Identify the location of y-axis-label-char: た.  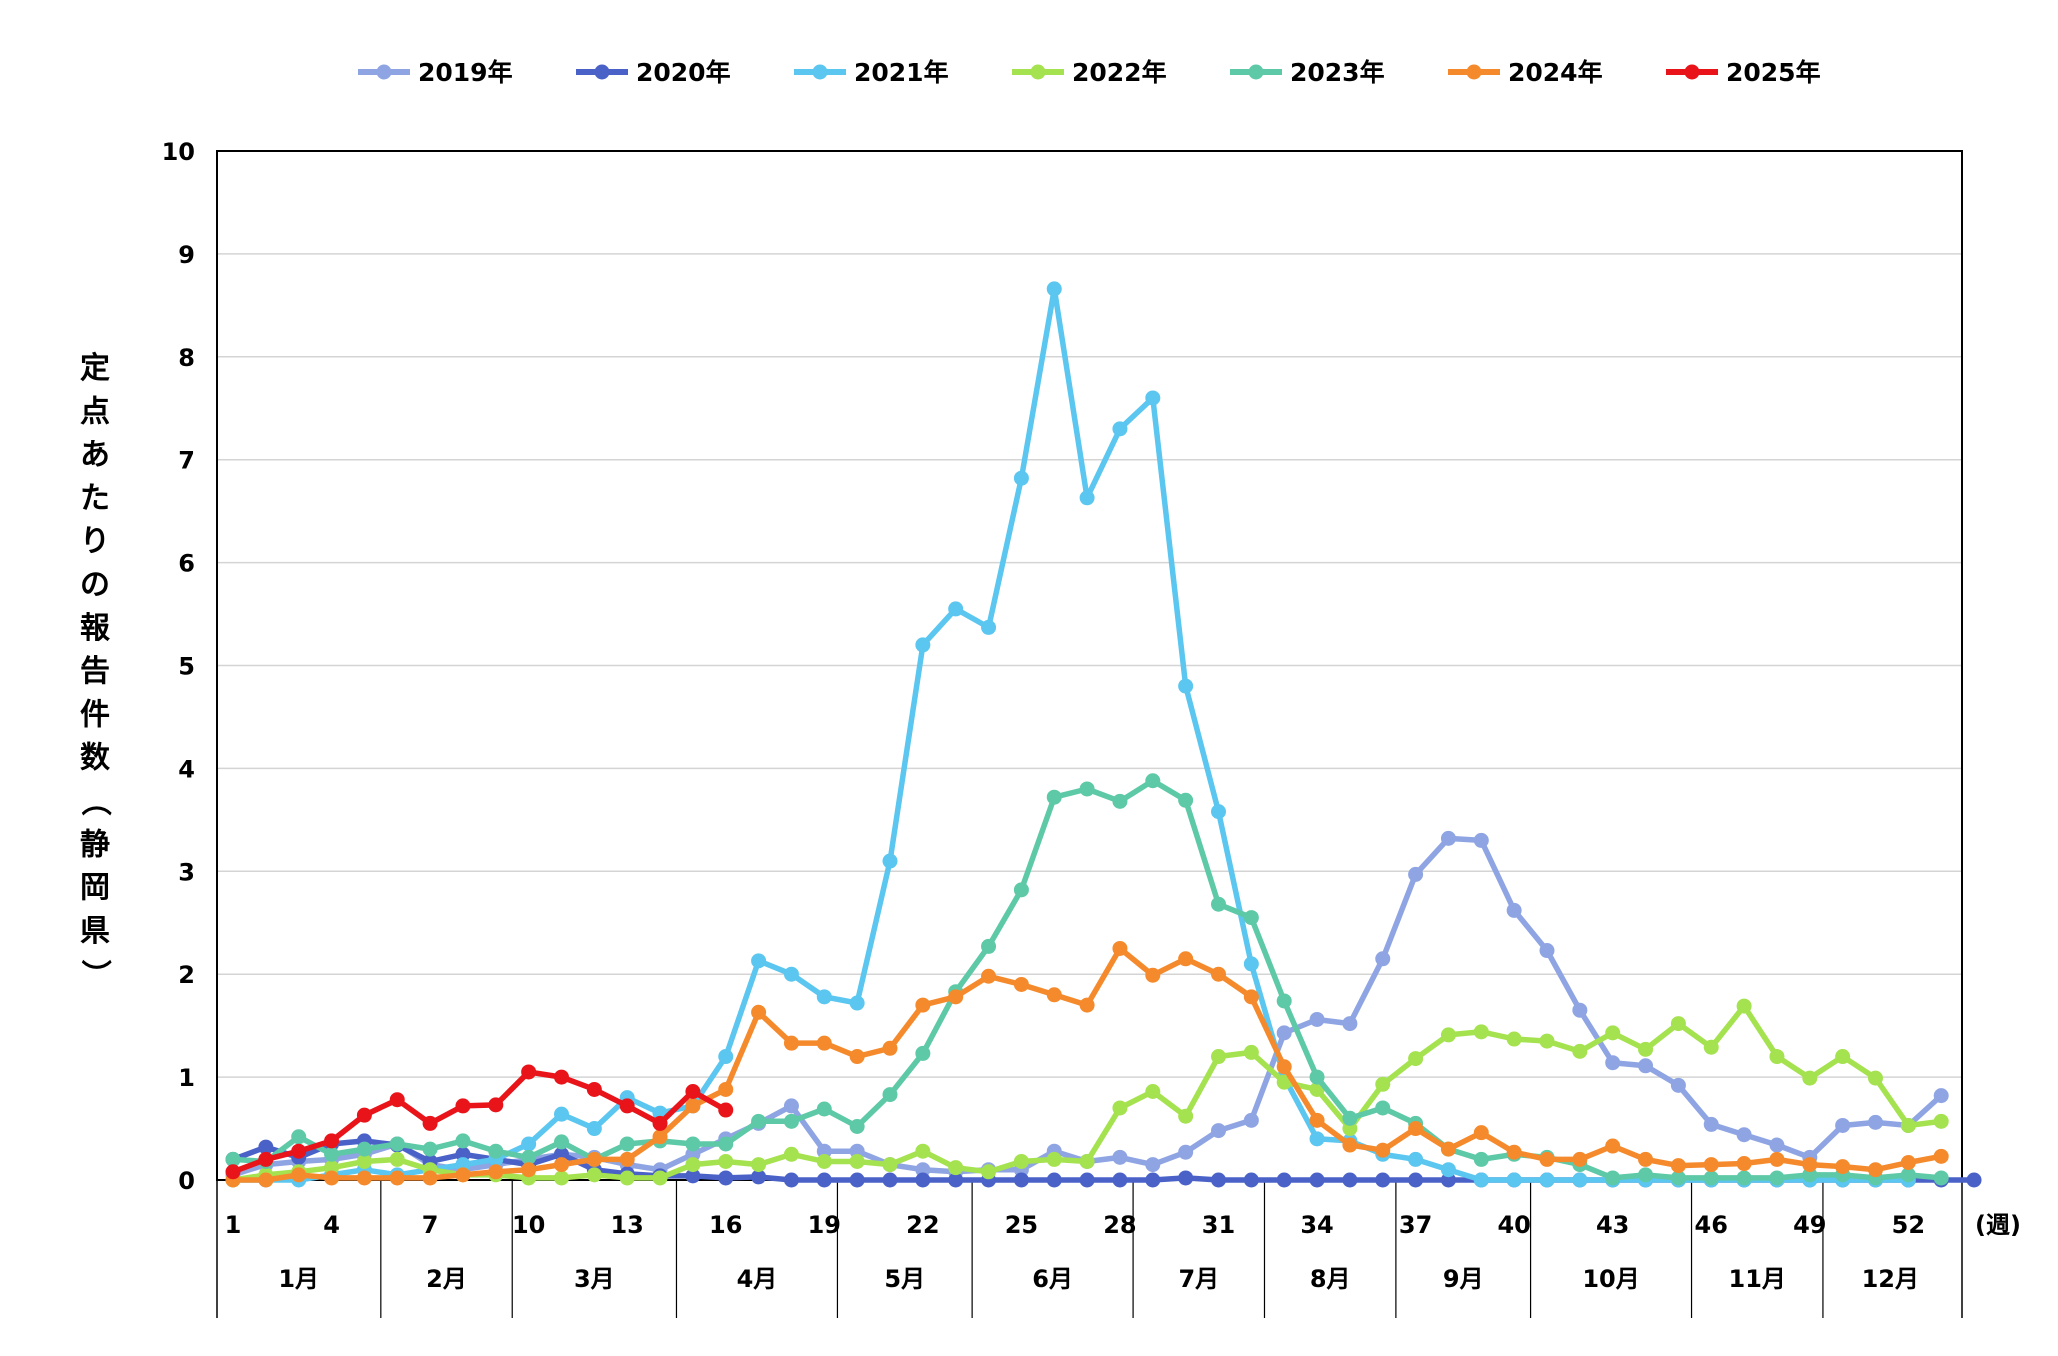
(95, 498).